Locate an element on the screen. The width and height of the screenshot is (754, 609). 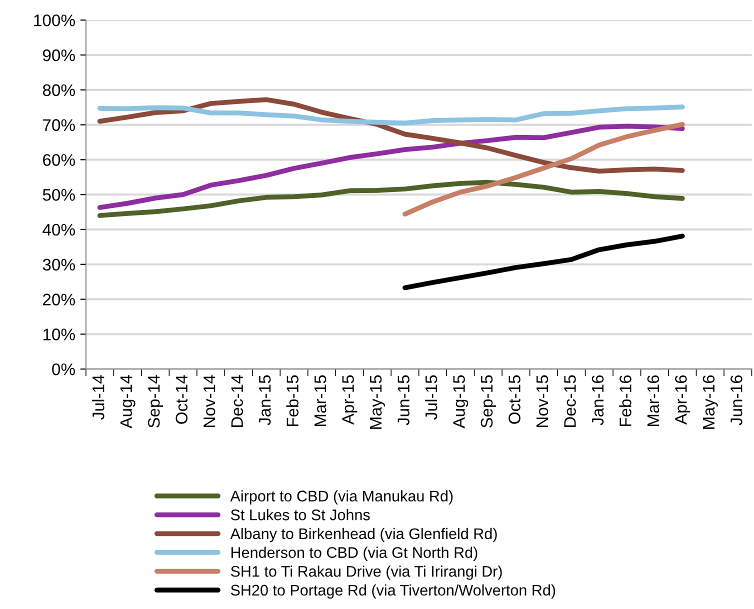
x-tick-label: Feb-16 is located at coordinates (625, 400).